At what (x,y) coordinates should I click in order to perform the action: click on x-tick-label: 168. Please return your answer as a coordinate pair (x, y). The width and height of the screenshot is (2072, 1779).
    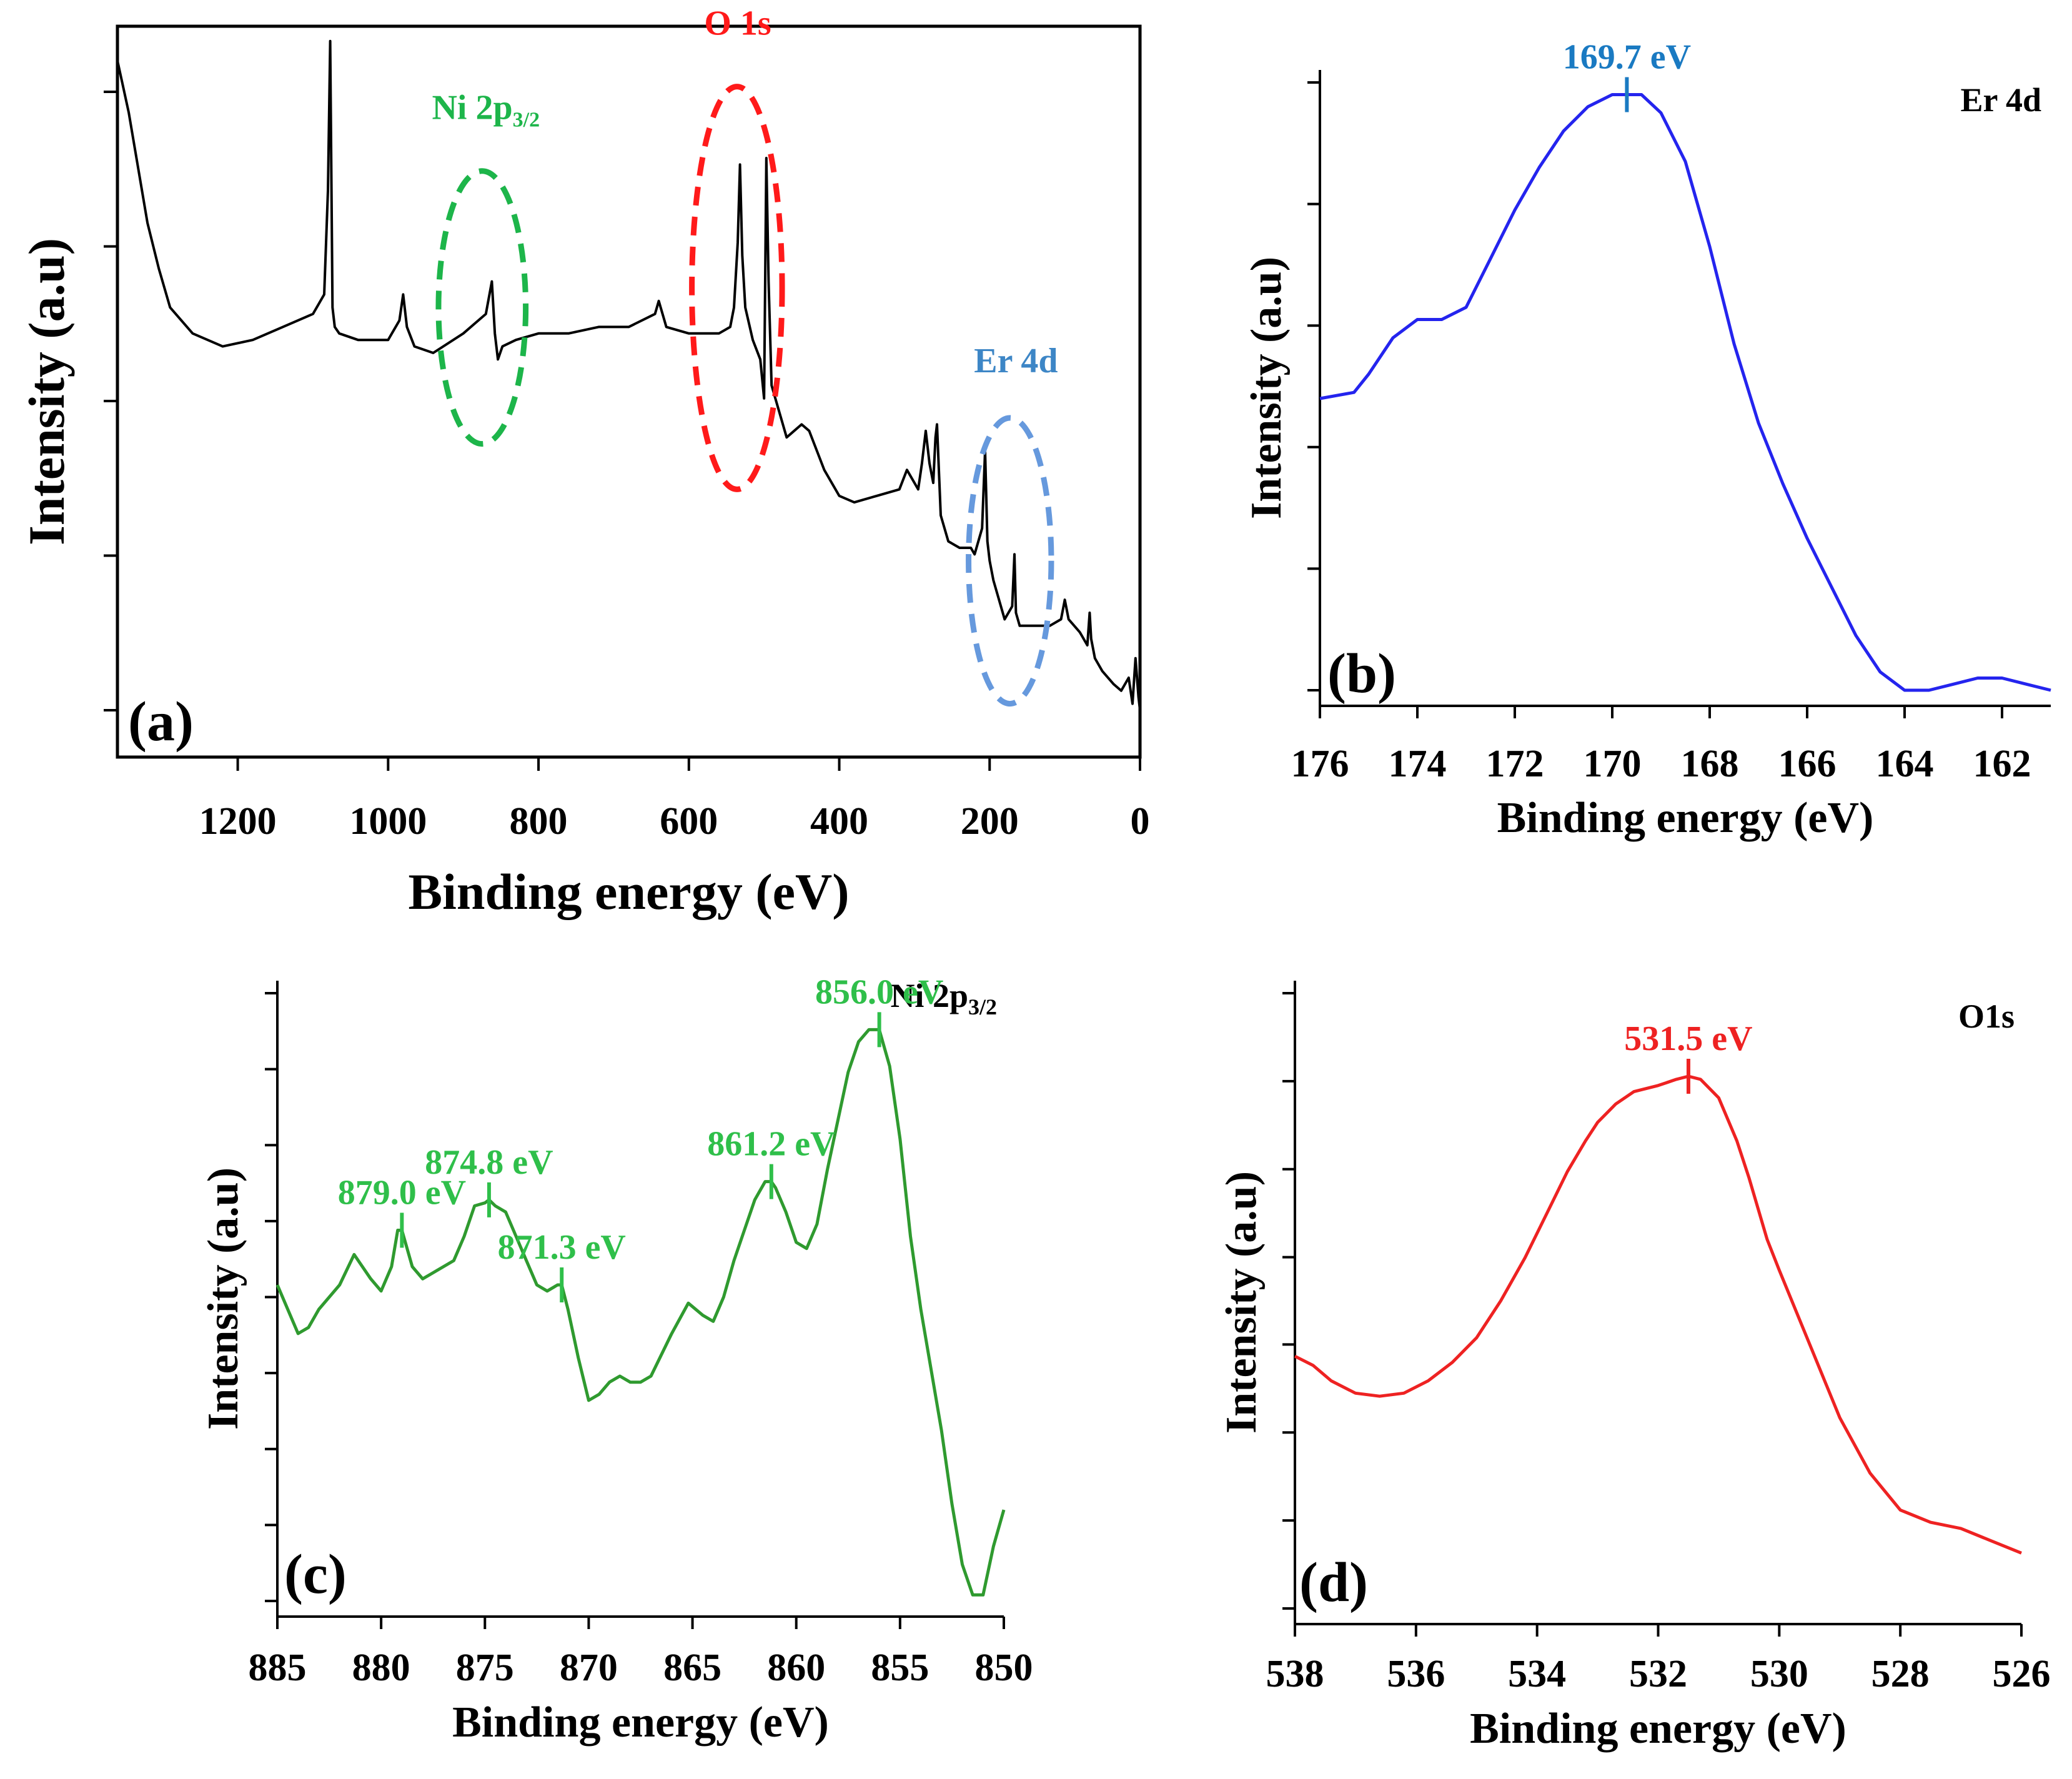
    Looking at the image, I should click on (1710, 764).